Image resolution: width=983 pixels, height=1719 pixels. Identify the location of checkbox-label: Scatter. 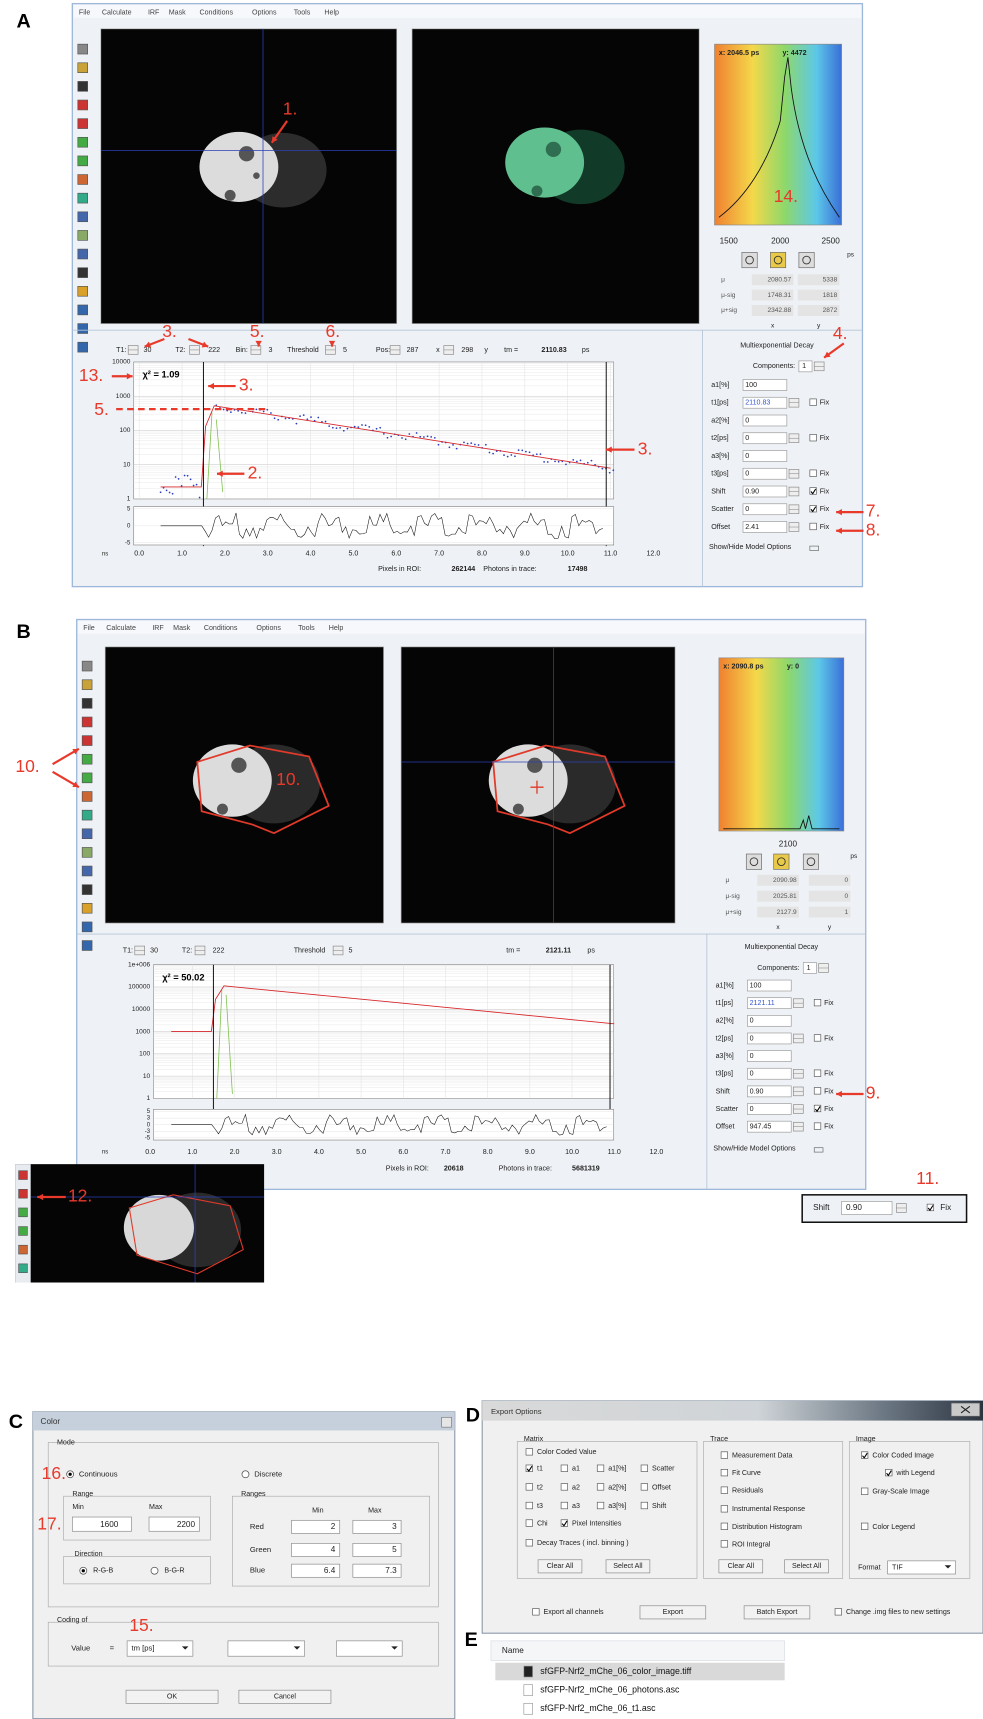
(663, 1469).